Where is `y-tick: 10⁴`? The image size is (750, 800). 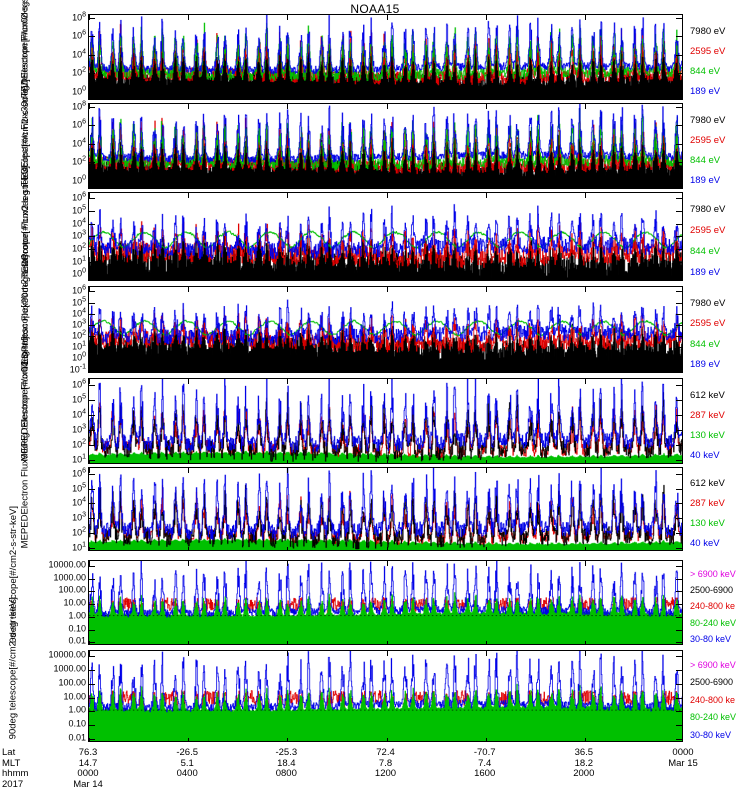 y-tick: 10⁴ is located at coordinates (79, 143).